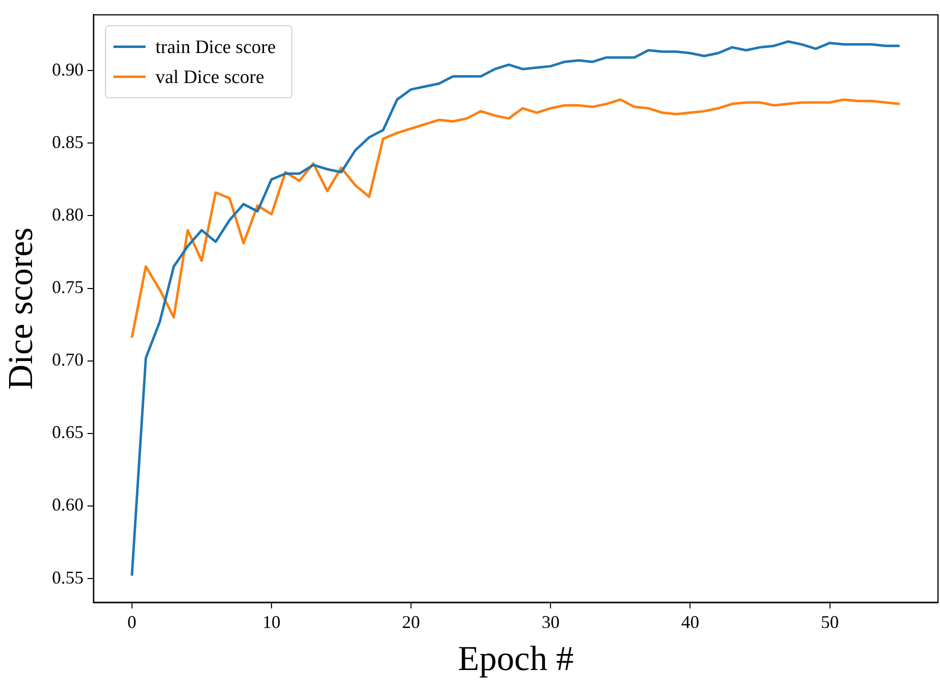 This screenshot has height=686, width=940. Describe the element at coordinates (68, 214) in the screenshot. I see `y-tick-label: 0.80` at that location.